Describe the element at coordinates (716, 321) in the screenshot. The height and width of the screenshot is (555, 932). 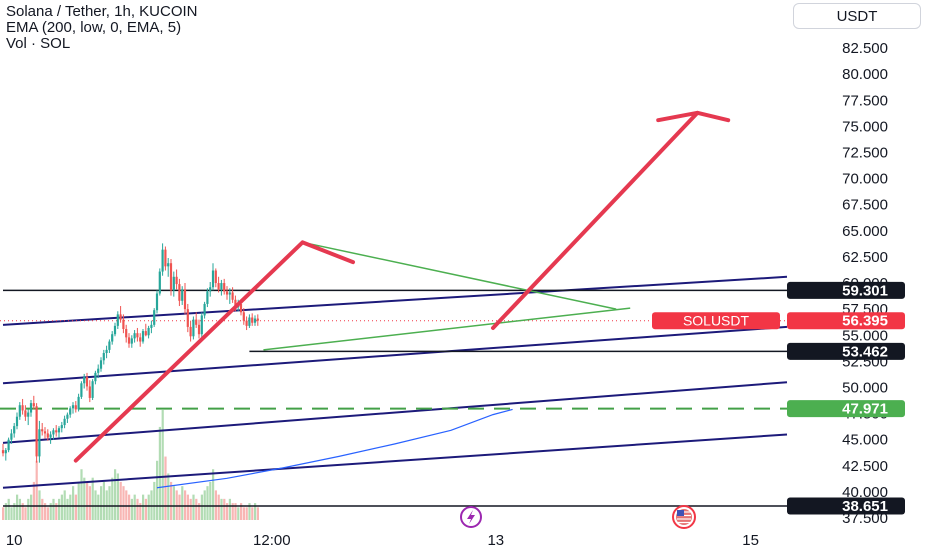
I see `symbol-tag-box` at that location.